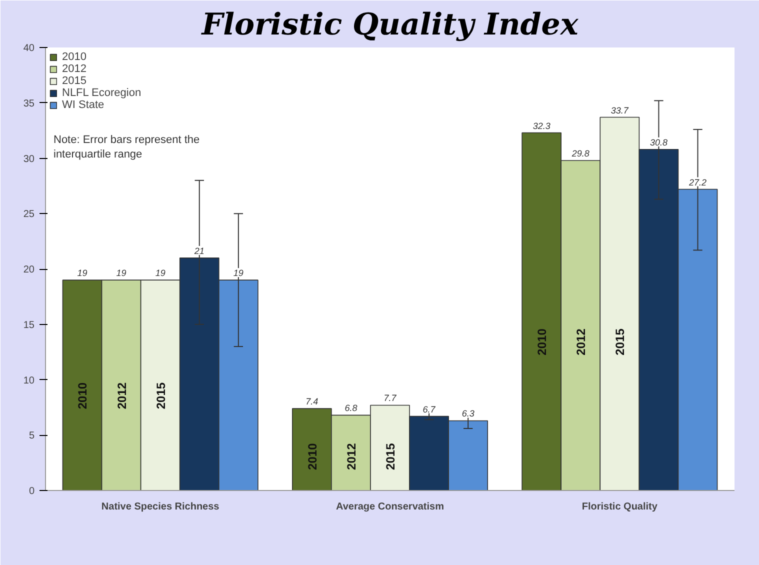  What do you see at coordinates (29, 380) in the screenshot?
I see `y-tick-label: 10` at bounding box center [29, 380].